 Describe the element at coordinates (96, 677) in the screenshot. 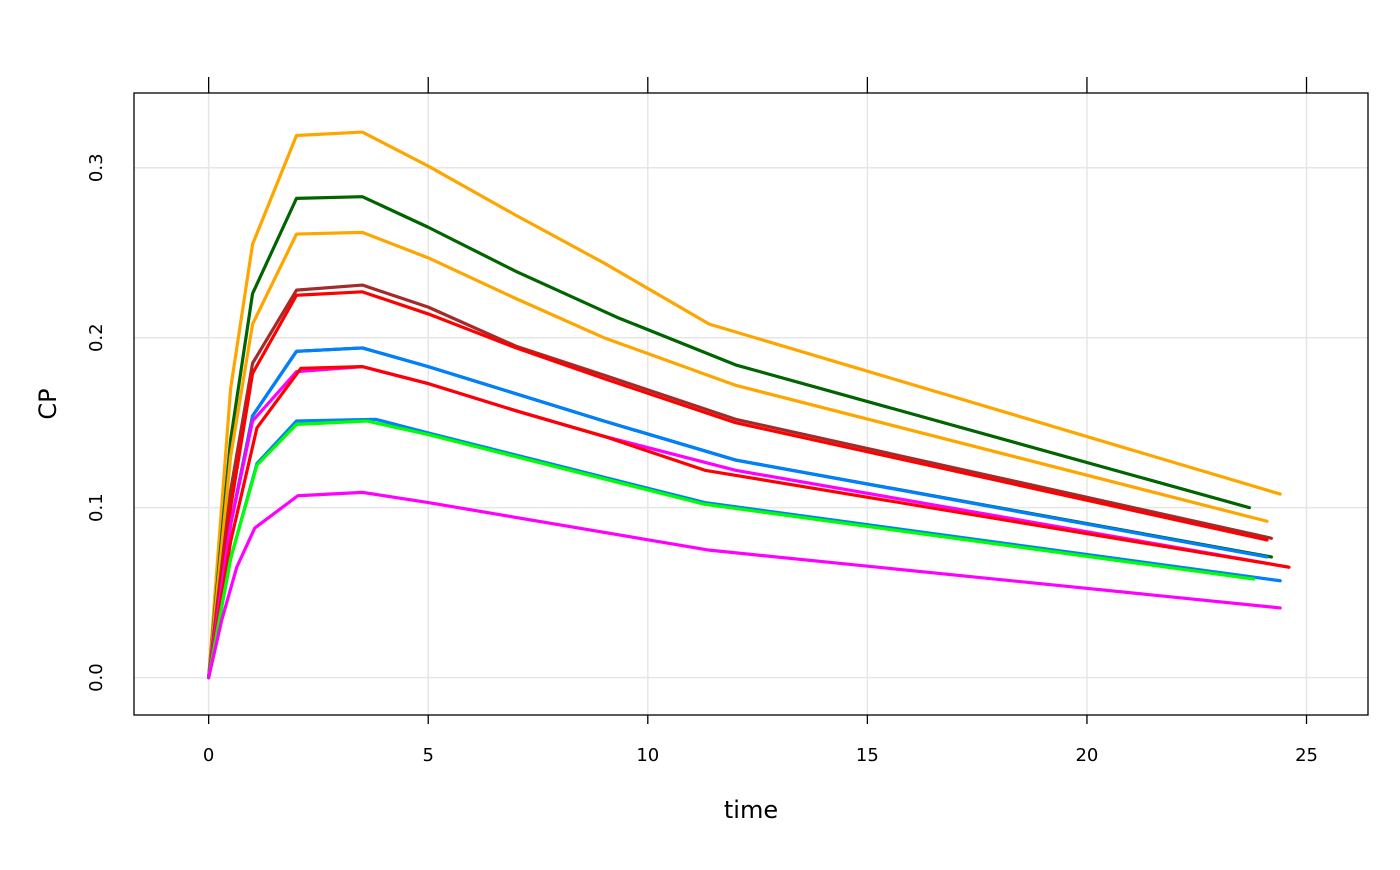

I see `y-tick-label: 0.0` at that location.